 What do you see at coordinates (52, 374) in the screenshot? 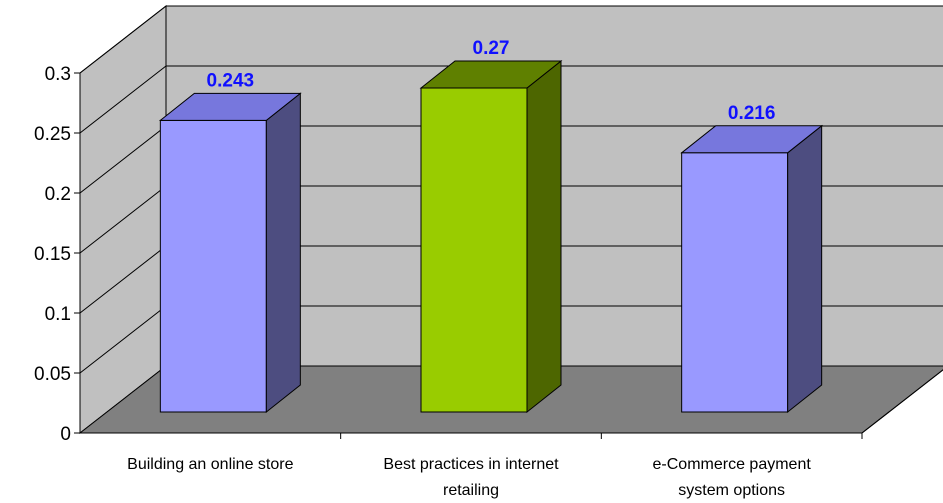
I see `y-tick-label: 0.05` at bounding box center [52, 374].